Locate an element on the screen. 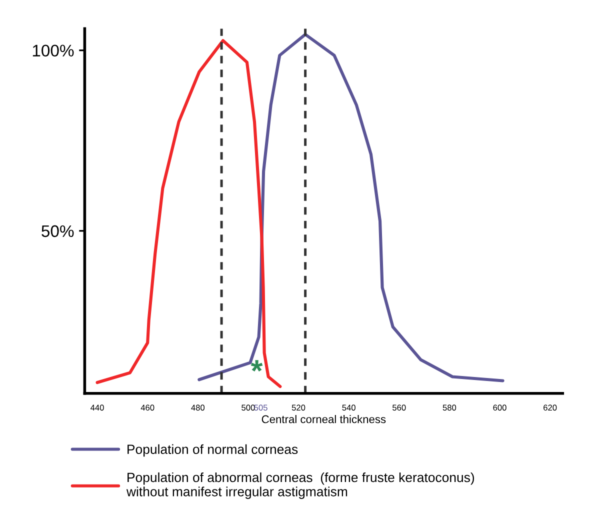 The width and height of the screenshot is (605, 521). legend-label: Population of abnormal corneas (forme fruste keratoconus) without manifest irregular astigmatism is located at coordinates (300, 485).